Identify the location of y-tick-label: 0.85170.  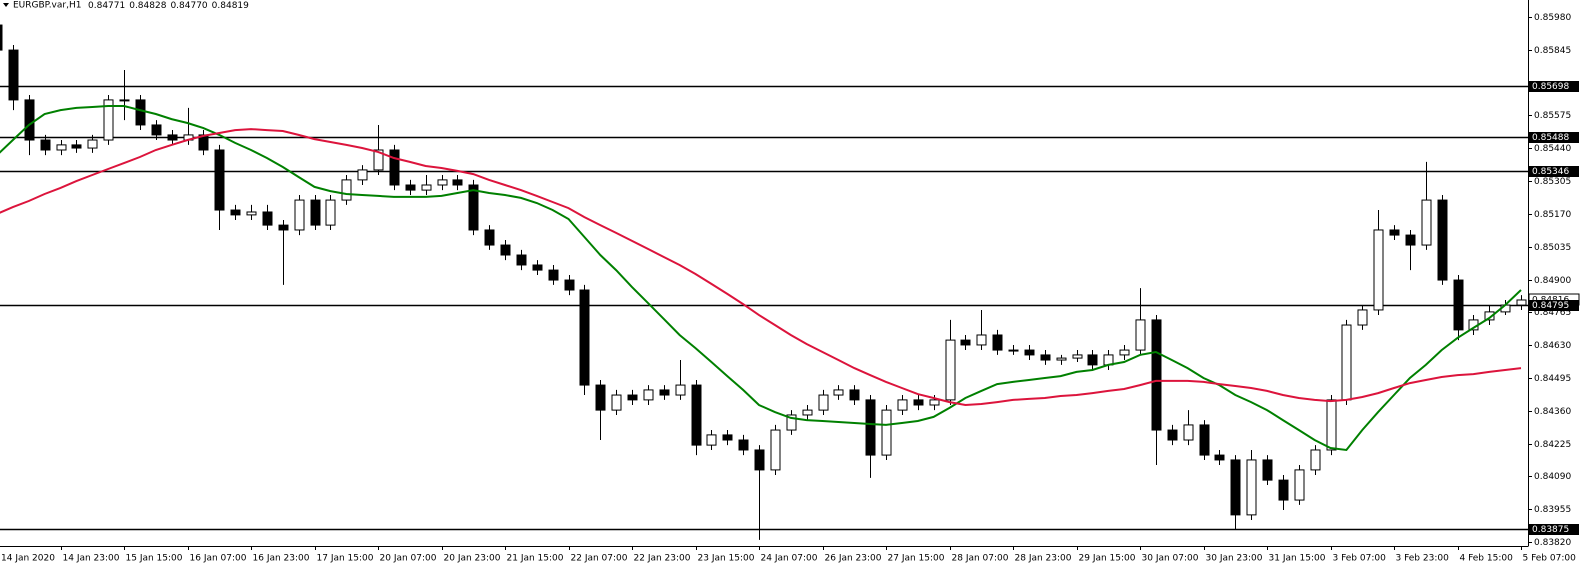
(1552, 215).